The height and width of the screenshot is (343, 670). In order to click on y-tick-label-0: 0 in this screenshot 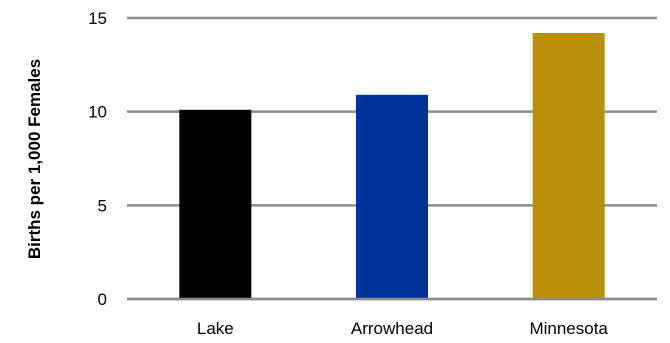, I will do `click(102, 299)`.